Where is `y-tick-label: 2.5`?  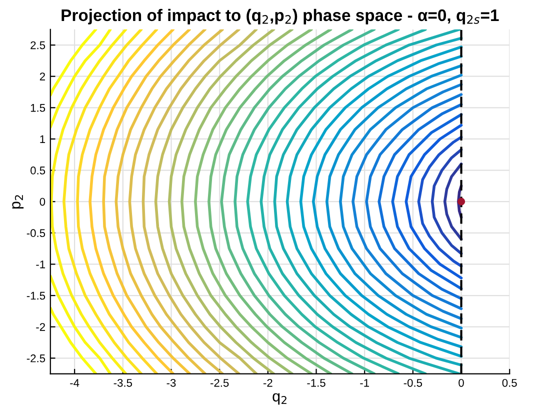
y-tick-label: 2.5 is located at coordinates (38, 45).